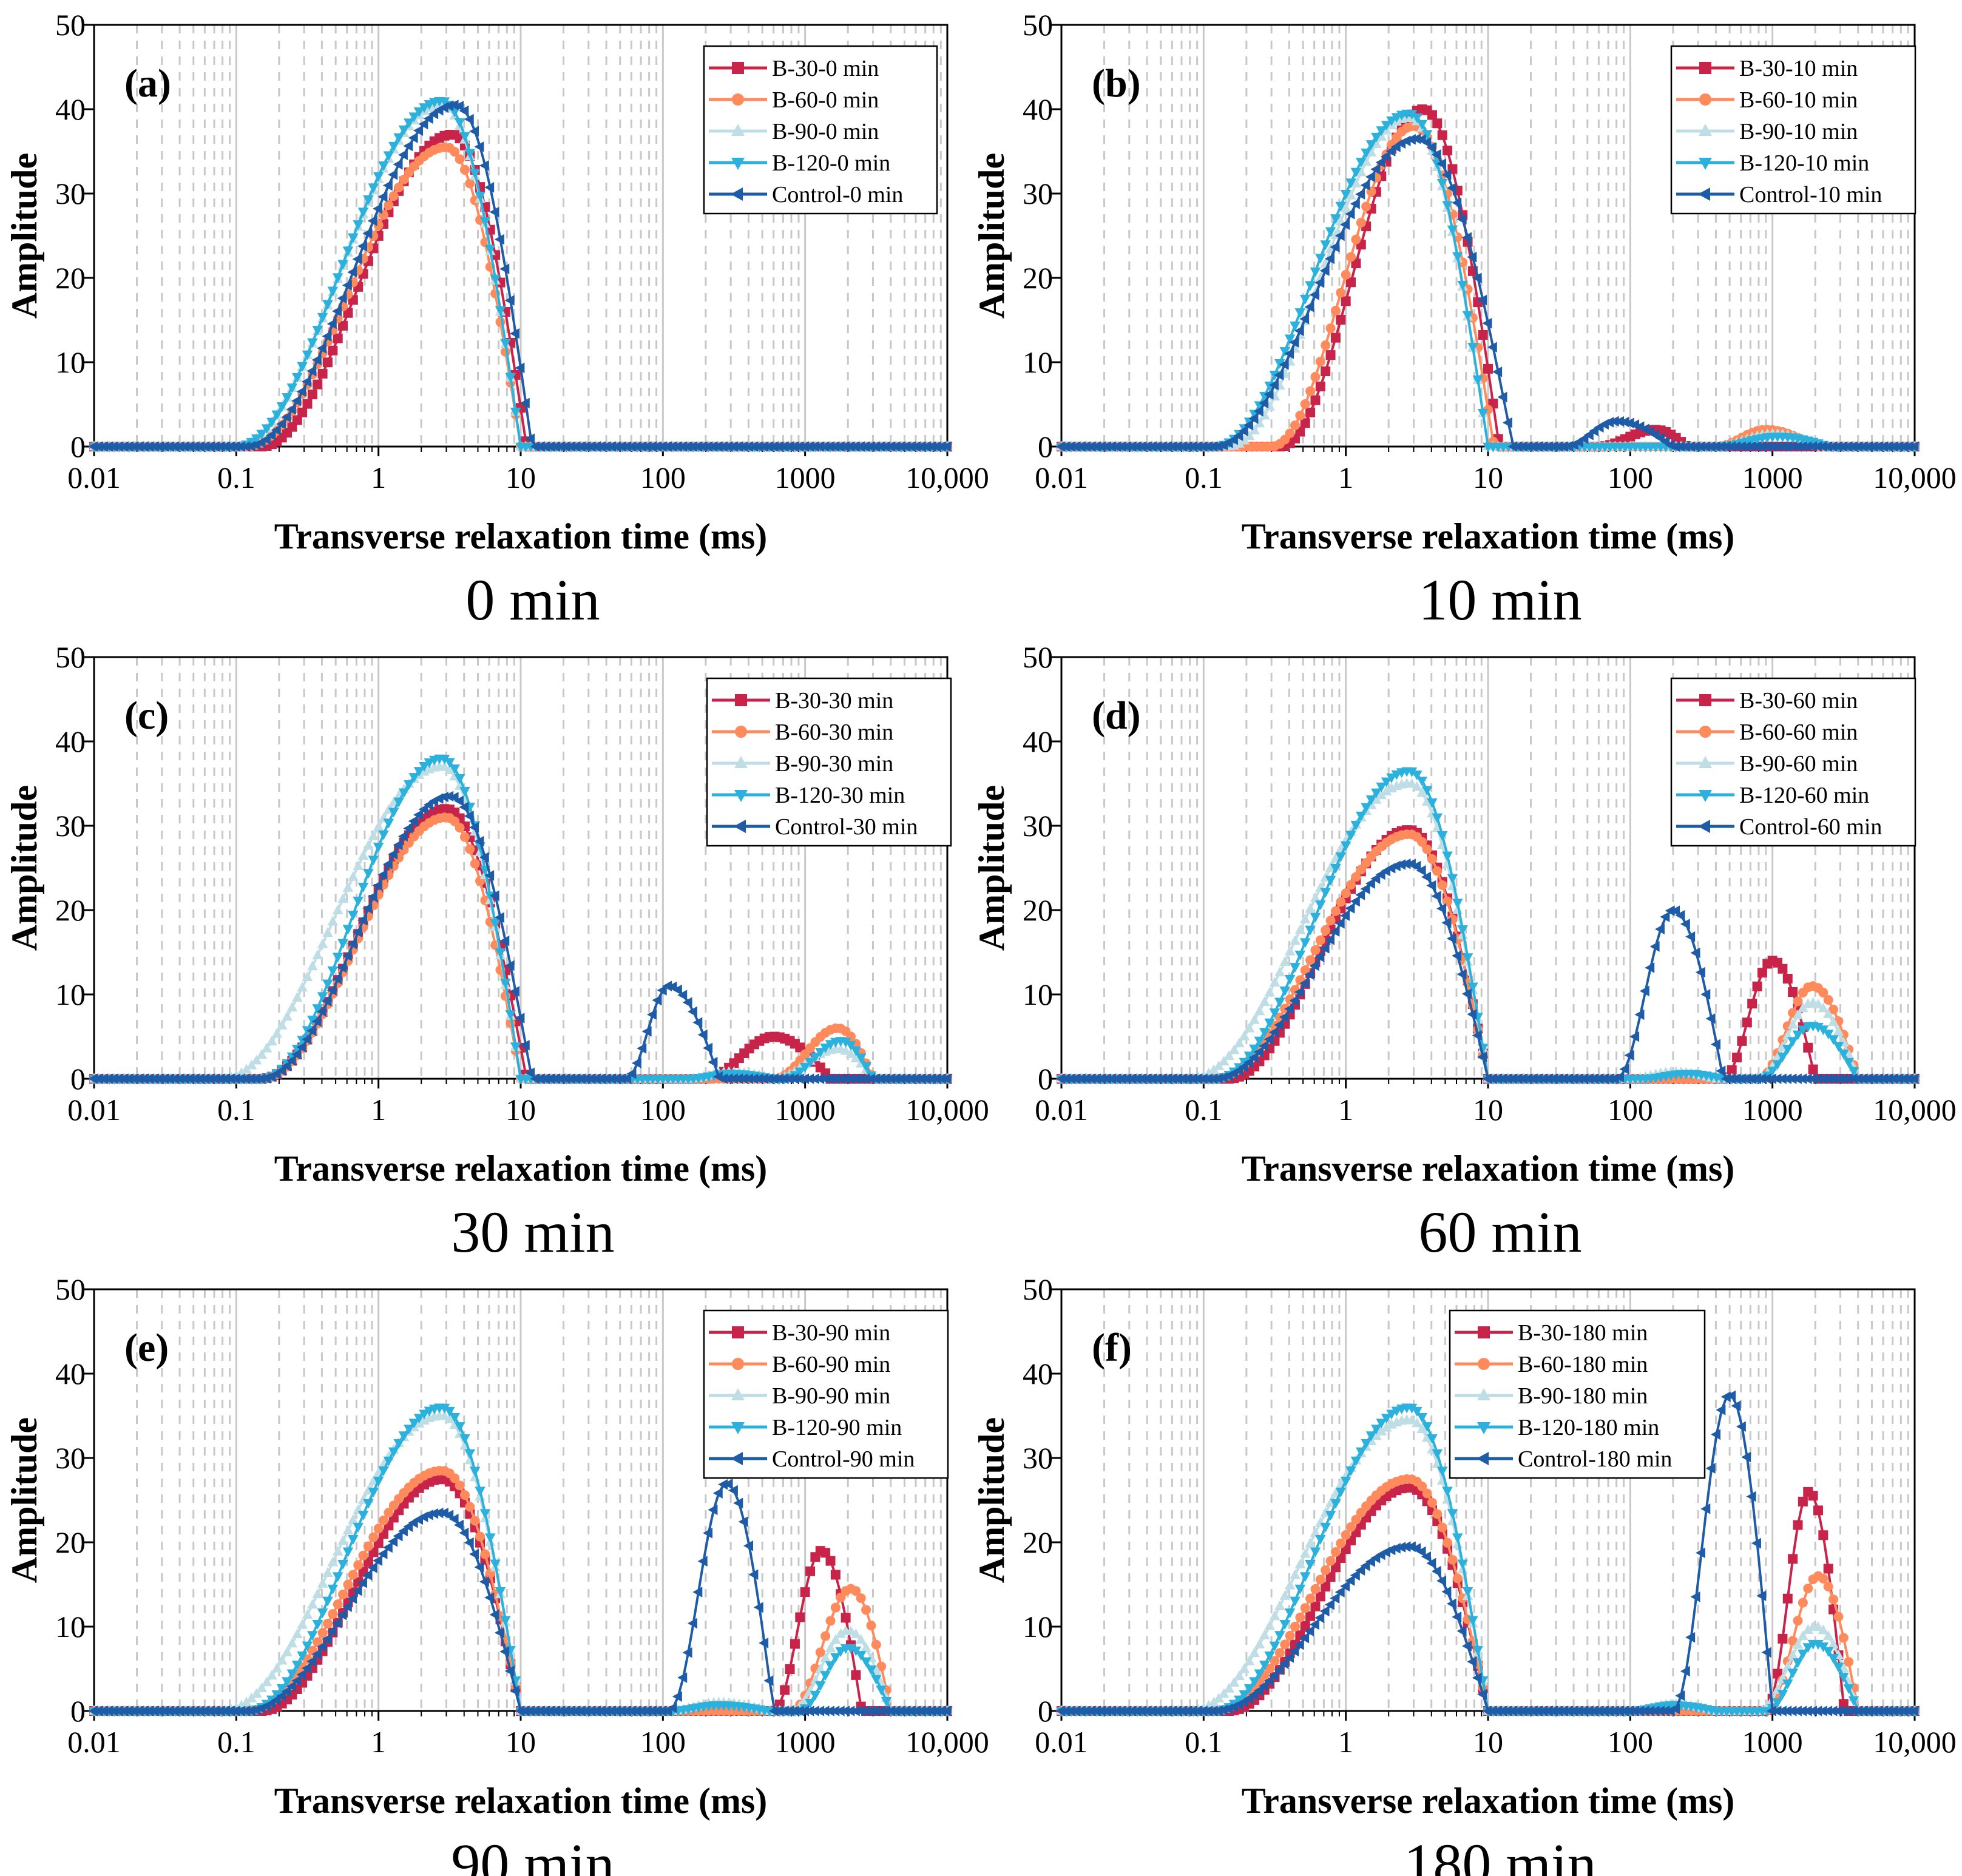  I want to click on legend-entry: Control-10 min, so click(1810, 195).